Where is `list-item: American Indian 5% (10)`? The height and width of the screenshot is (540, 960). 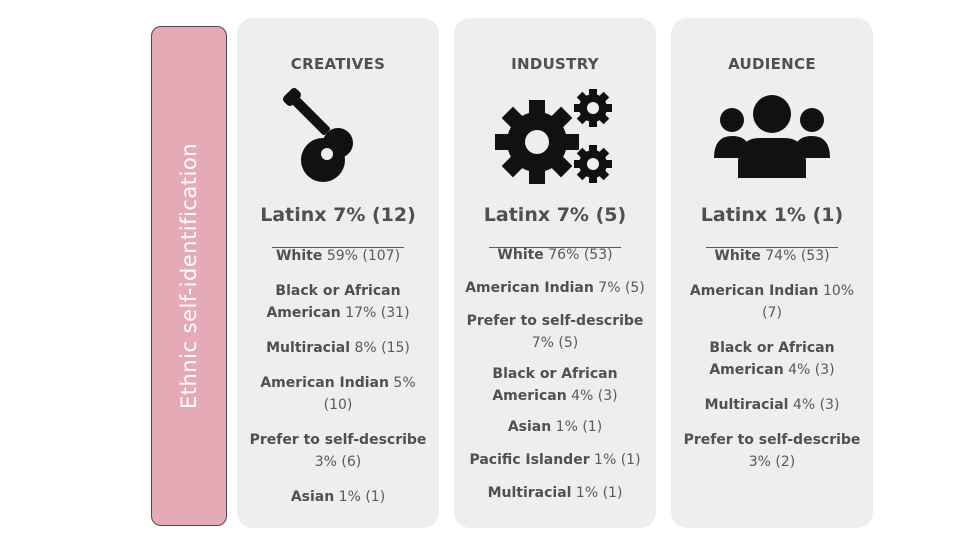 list-item: American Indian 5% (10) is located at coordinates (338, 394).